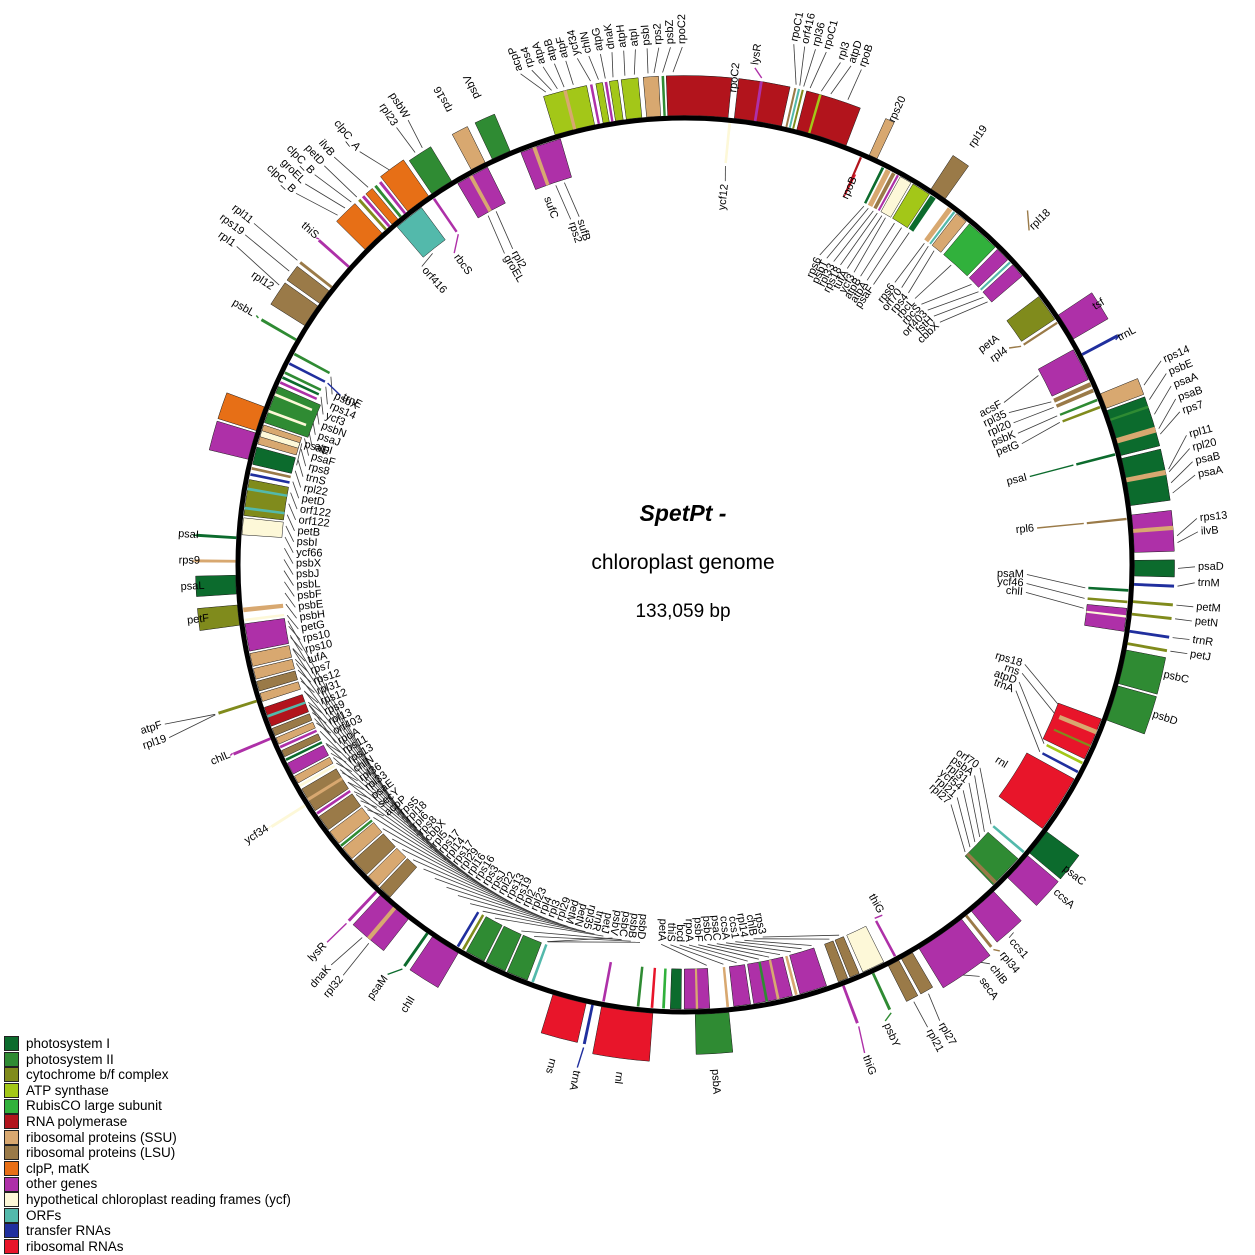 The image size is (1255, 1255). I want to click on gene-block-atp, so click(911, 206).